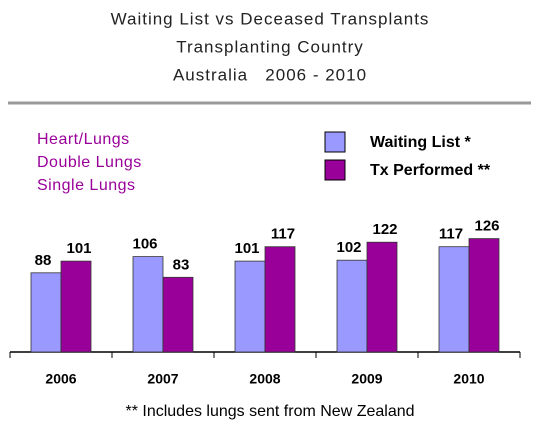 This screenshot has width=539, height=430. I want to click on legend-label: Waiting List *, so click(421, 142).